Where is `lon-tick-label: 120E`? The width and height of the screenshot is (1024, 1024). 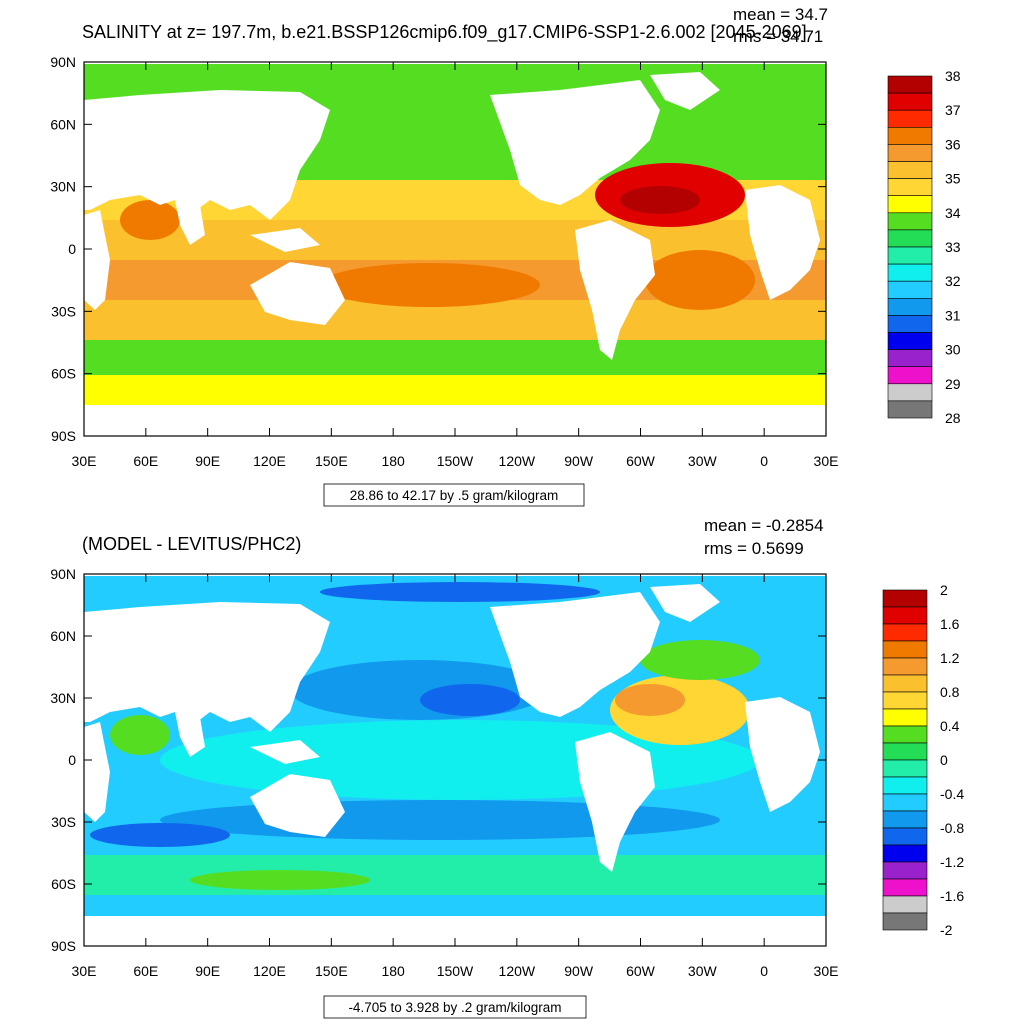
lon-tick-label: 120E is located at coordinates (269, 971).